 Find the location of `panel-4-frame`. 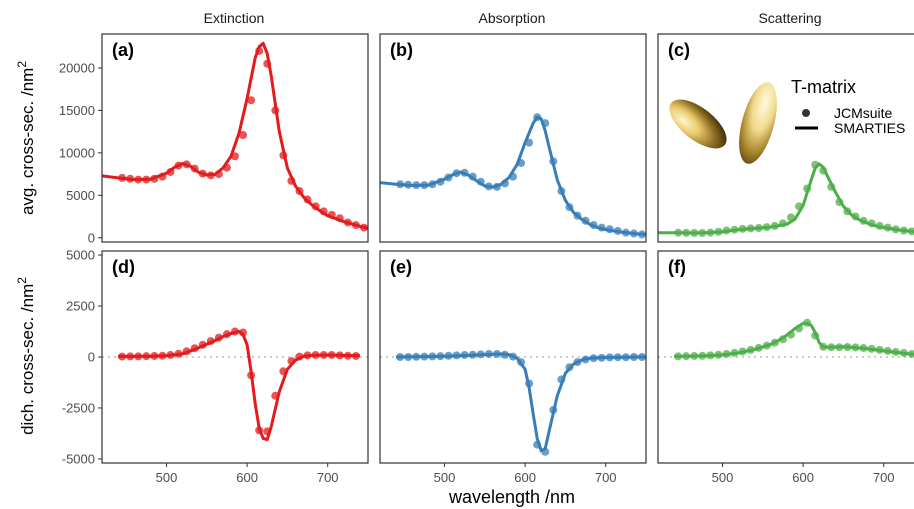

panel-4-frame is located at coordinates (513, 357).